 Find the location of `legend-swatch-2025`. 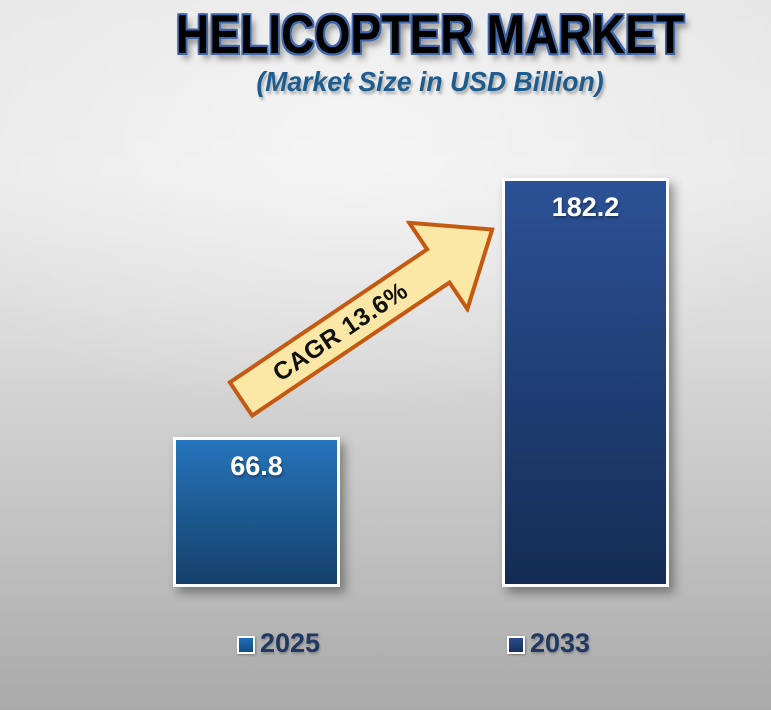

legend-swatch-2025 is located at coordinates (246, 645).